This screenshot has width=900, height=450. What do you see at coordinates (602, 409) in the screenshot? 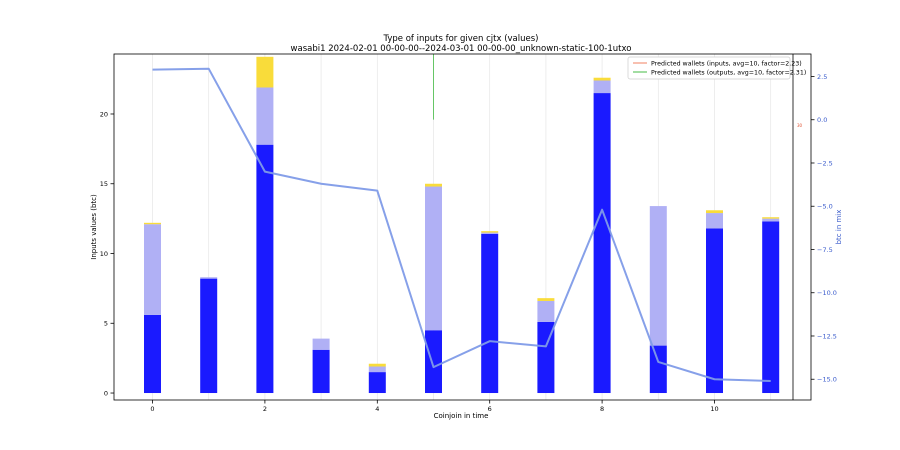
I see `x-tick-label-4: 8` at bounding box center [602, 409].